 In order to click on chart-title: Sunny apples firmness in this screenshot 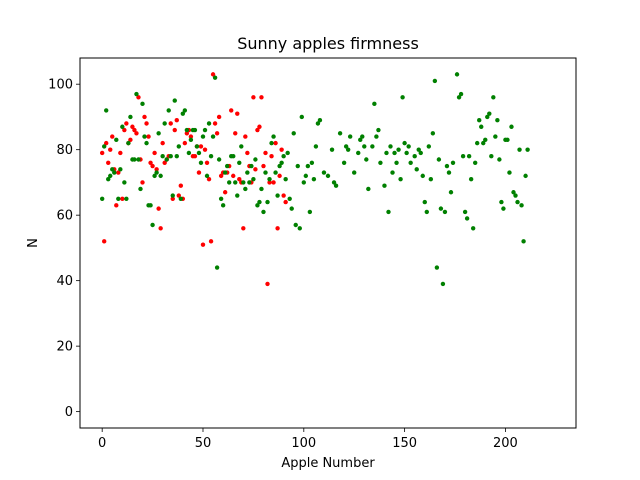, I will do `click(328, 43)`.